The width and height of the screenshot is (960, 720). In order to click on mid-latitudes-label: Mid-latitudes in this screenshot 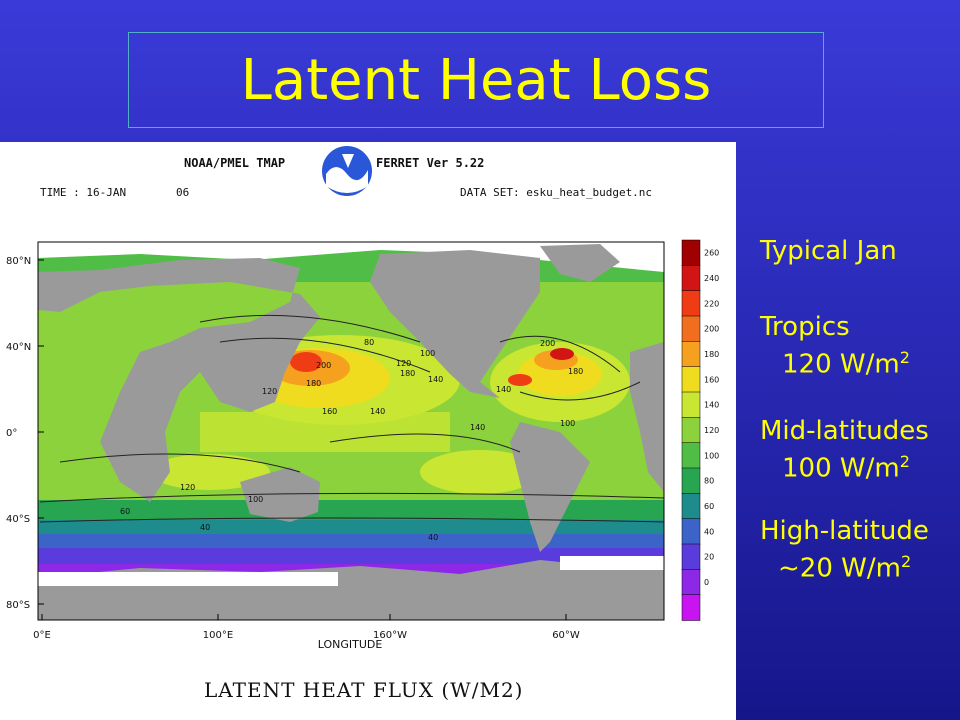, I will do `click(844, 431)`.